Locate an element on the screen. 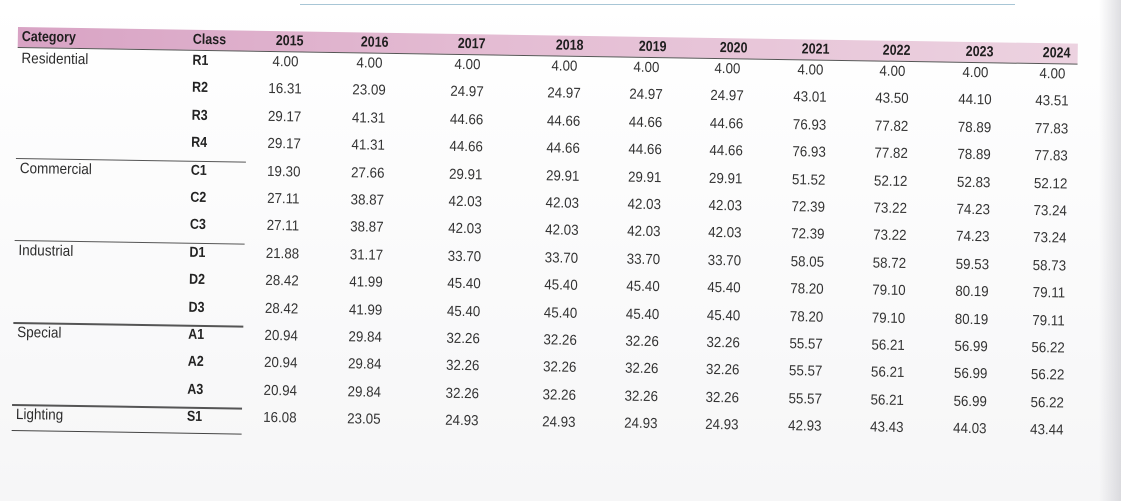 Image resolution: width=1121 pixels, height=501 pixels. table-cell: 23.09 is located at coordinates (369, 91).